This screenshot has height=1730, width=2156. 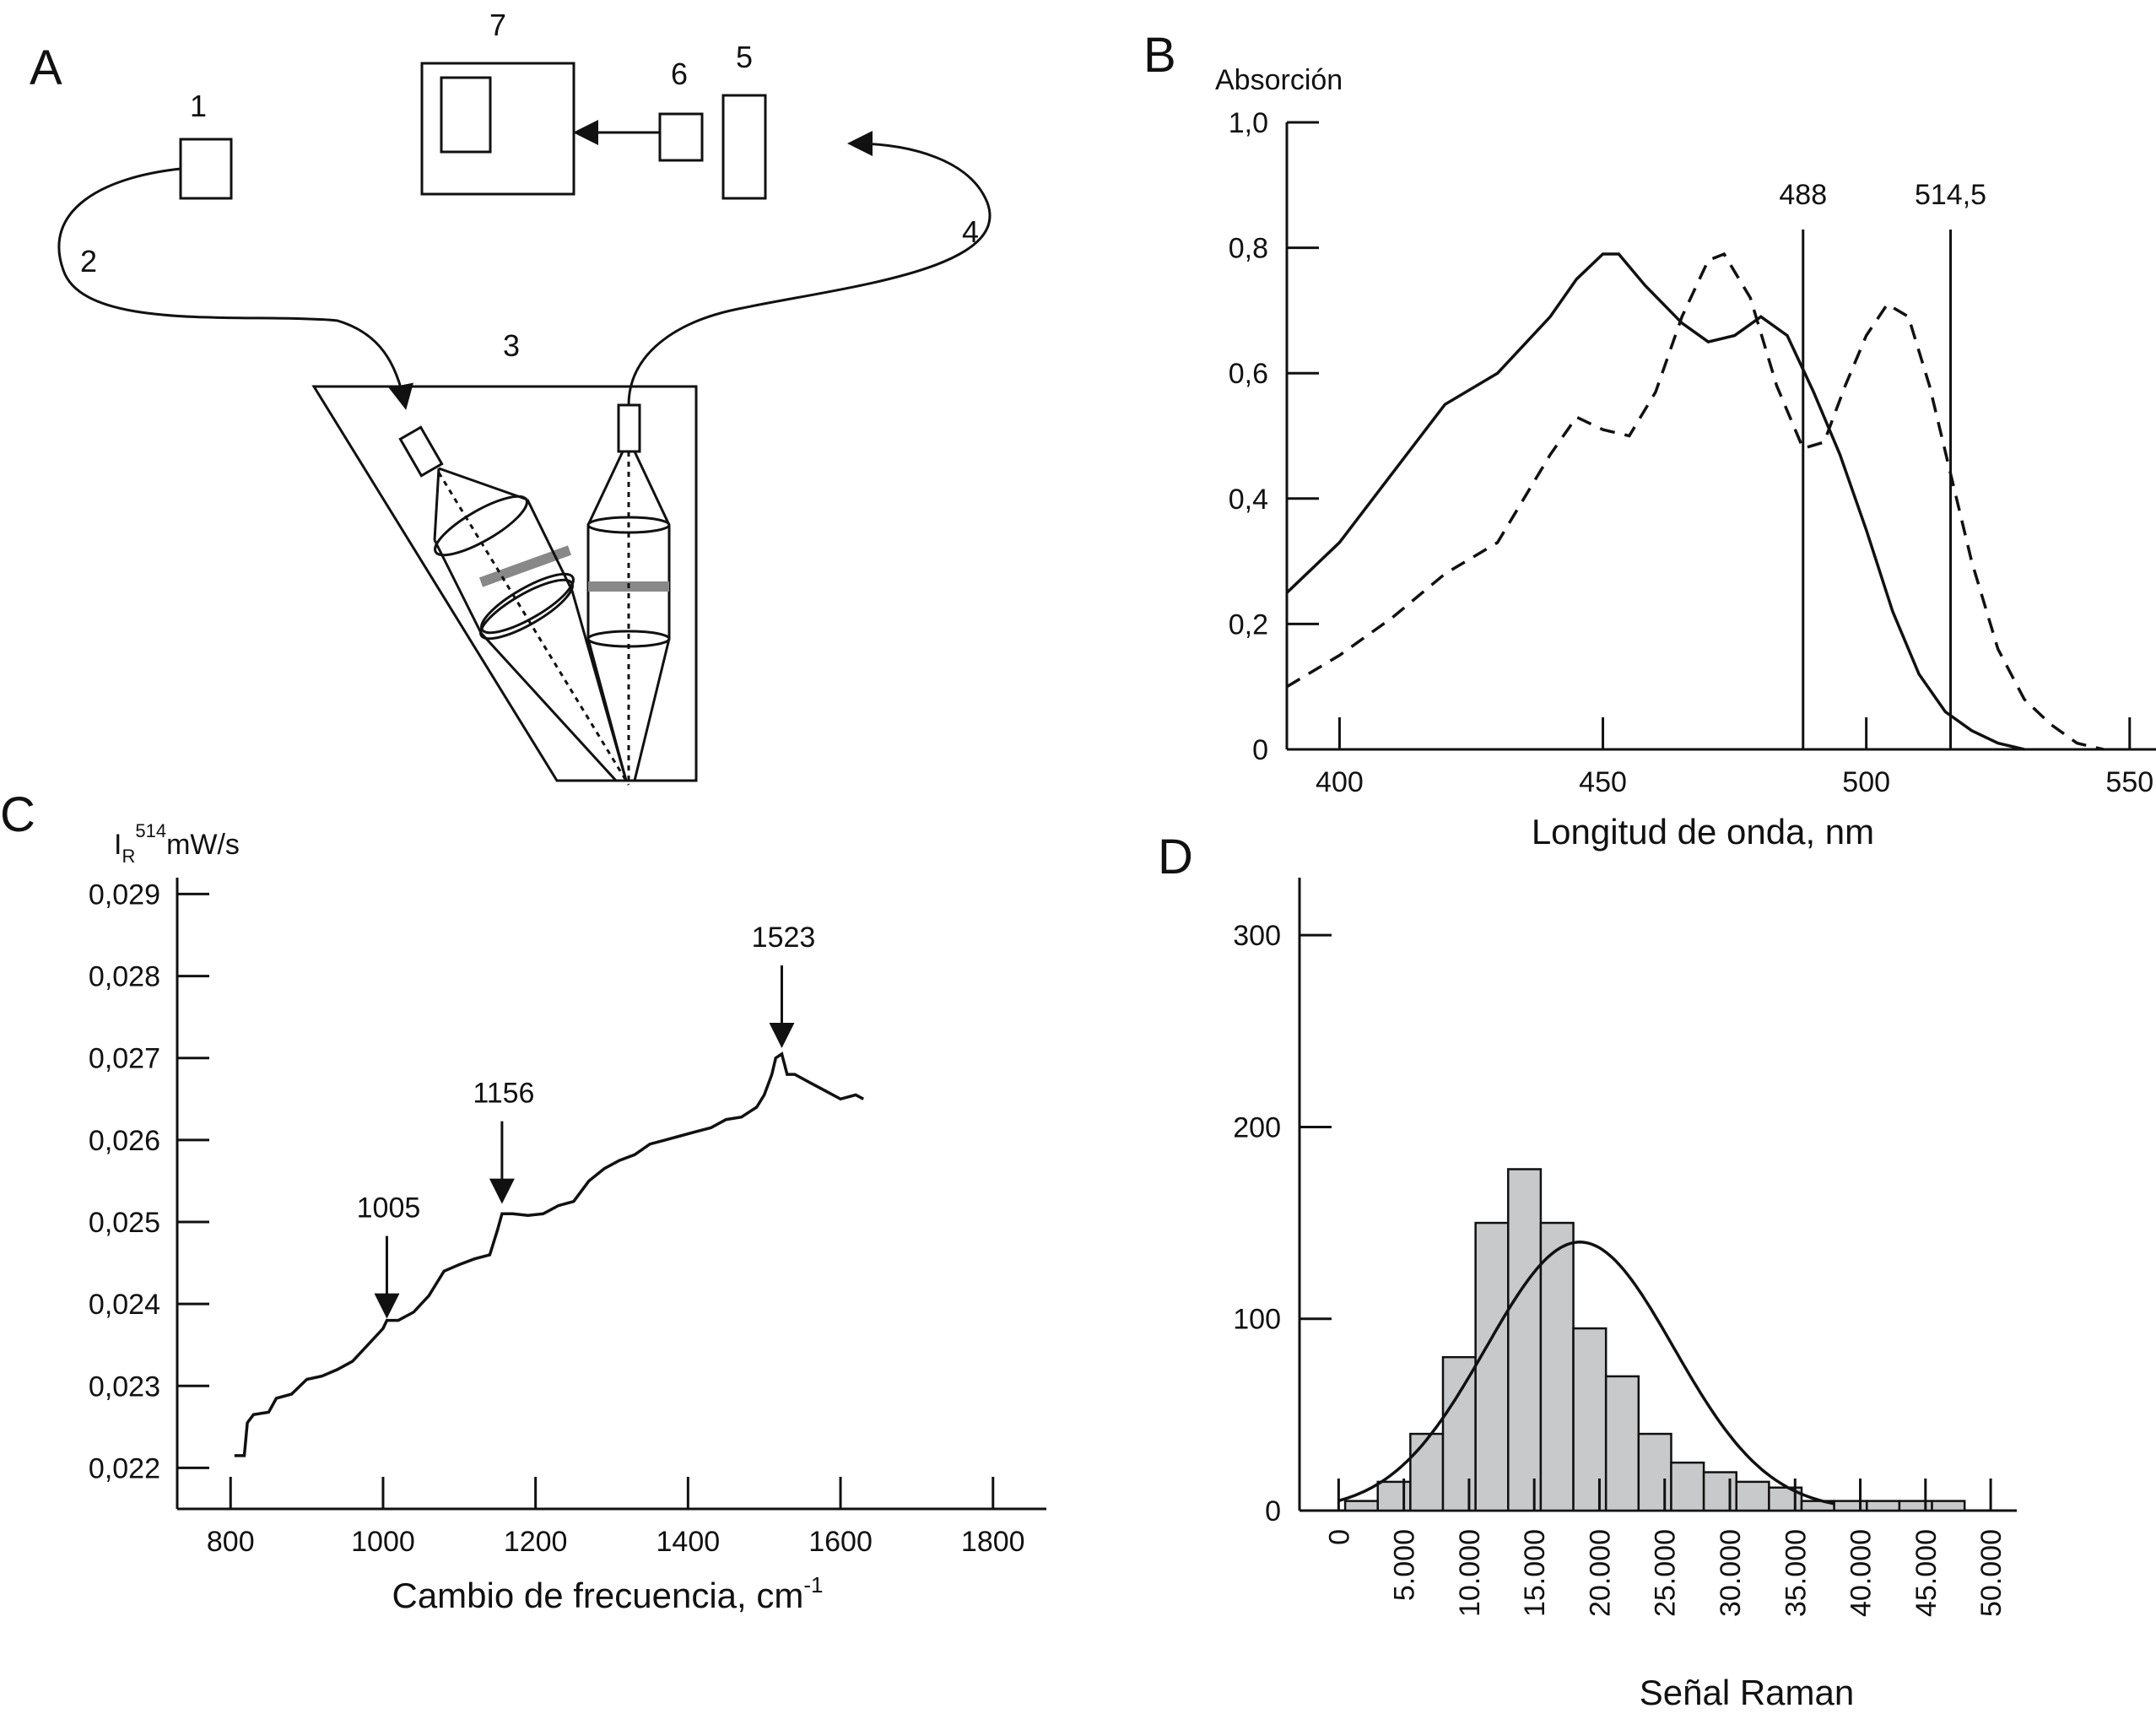 What do you see at coordinates (511, 345) in the screenshot?
I see `label-3: 3` at bounding box center [511, 345].